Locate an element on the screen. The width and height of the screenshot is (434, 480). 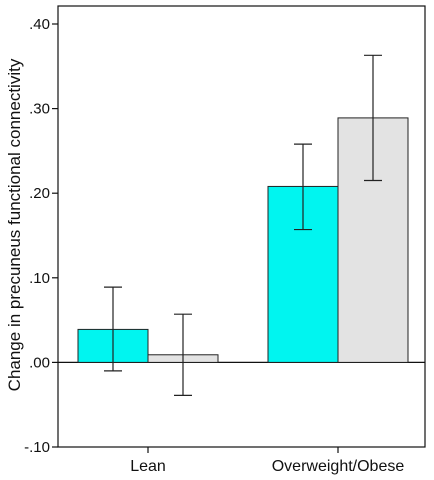
y-tick-label: .20 is located at coordinates (39, 193).